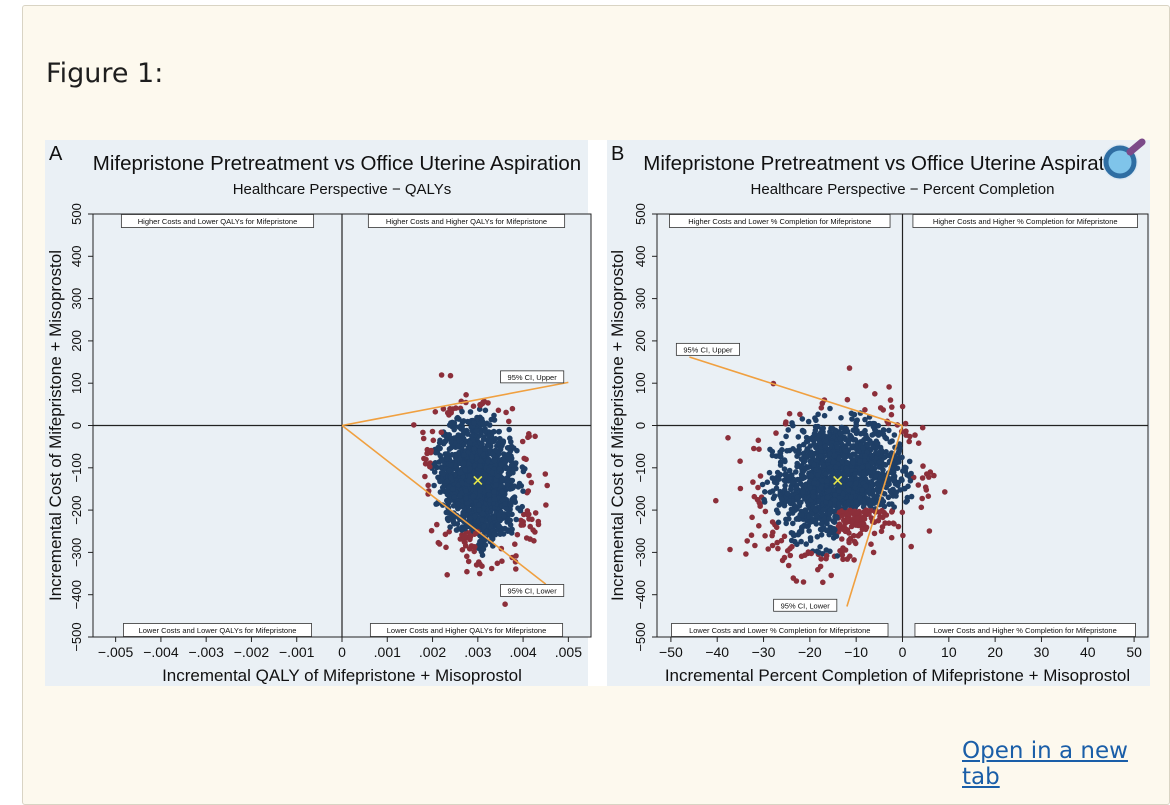  What do you see at coordinates (1123, 161) in the screenshot?
I see `zoom-magnifier-icon` at bounding box center [1123, 161].